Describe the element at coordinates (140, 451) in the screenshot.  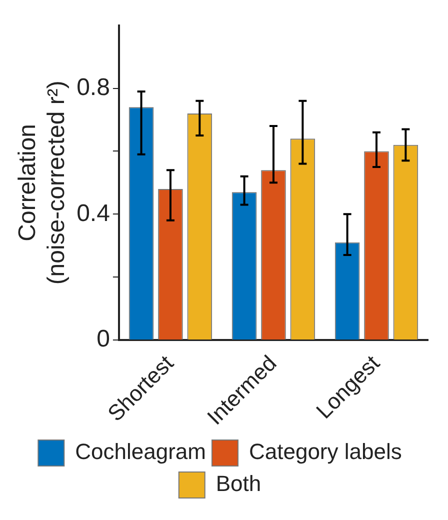
I see `legend-label: Cochleagram` at that location.